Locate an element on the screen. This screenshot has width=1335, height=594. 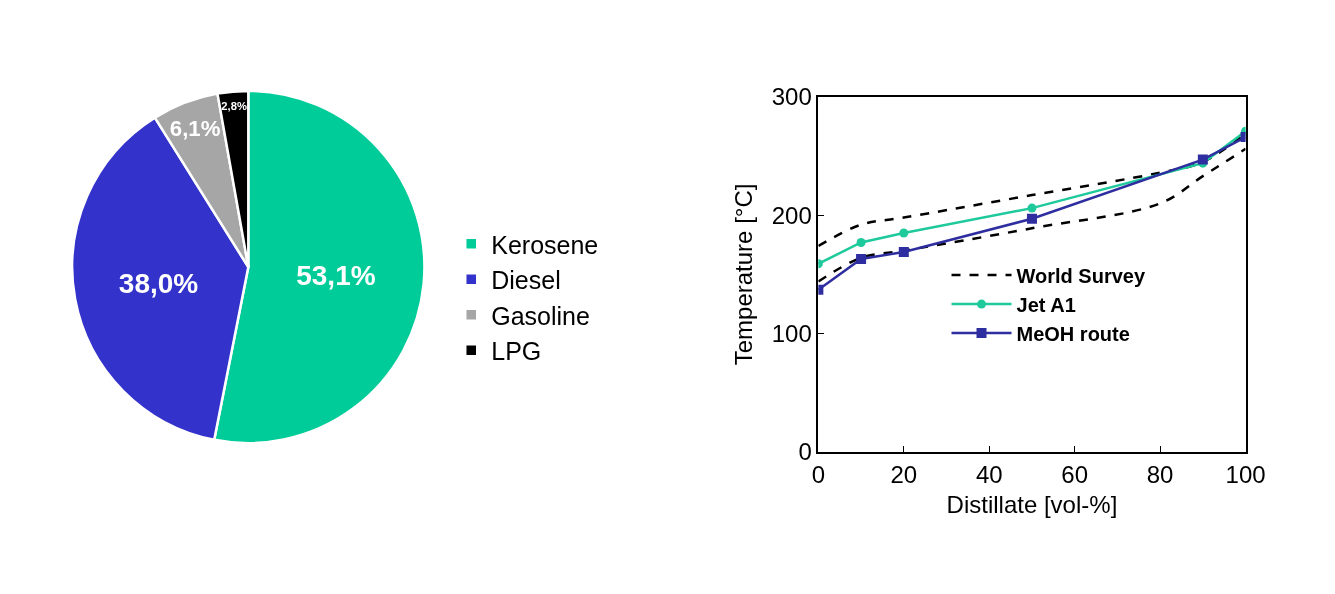
y-tick-label: 200 is located at coordinates (791, 215).